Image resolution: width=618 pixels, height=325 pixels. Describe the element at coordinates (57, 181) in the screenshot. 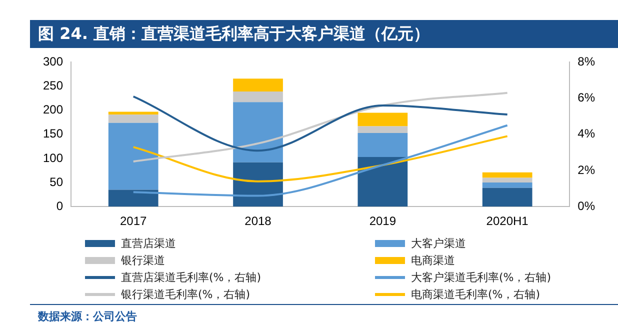

I see `y-tick-label: 50` at that location.